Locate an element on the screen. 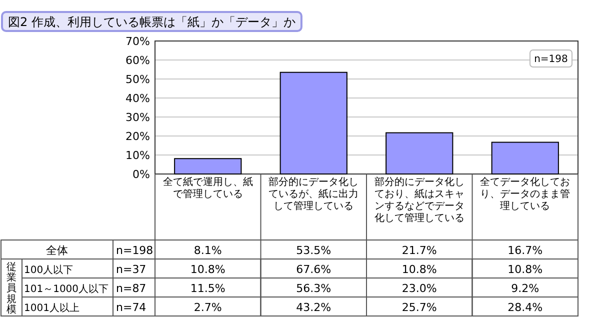  y-tick-label: 100人以下 is located at coordinates (49, 270).